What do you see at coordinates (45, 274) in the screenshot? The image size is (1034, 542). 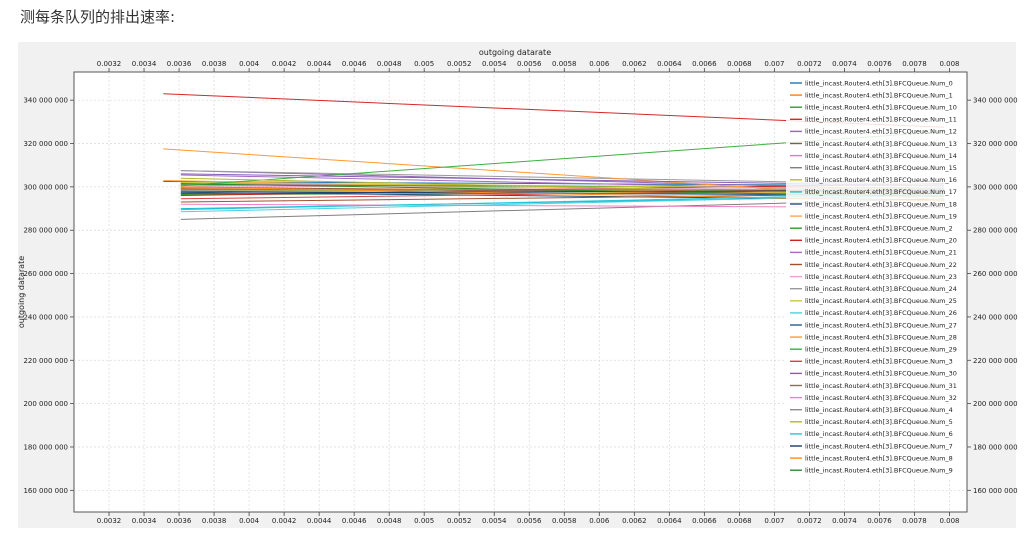 I see `y-tick-label-left: 260 000 000` at bounding box center [45, 274].